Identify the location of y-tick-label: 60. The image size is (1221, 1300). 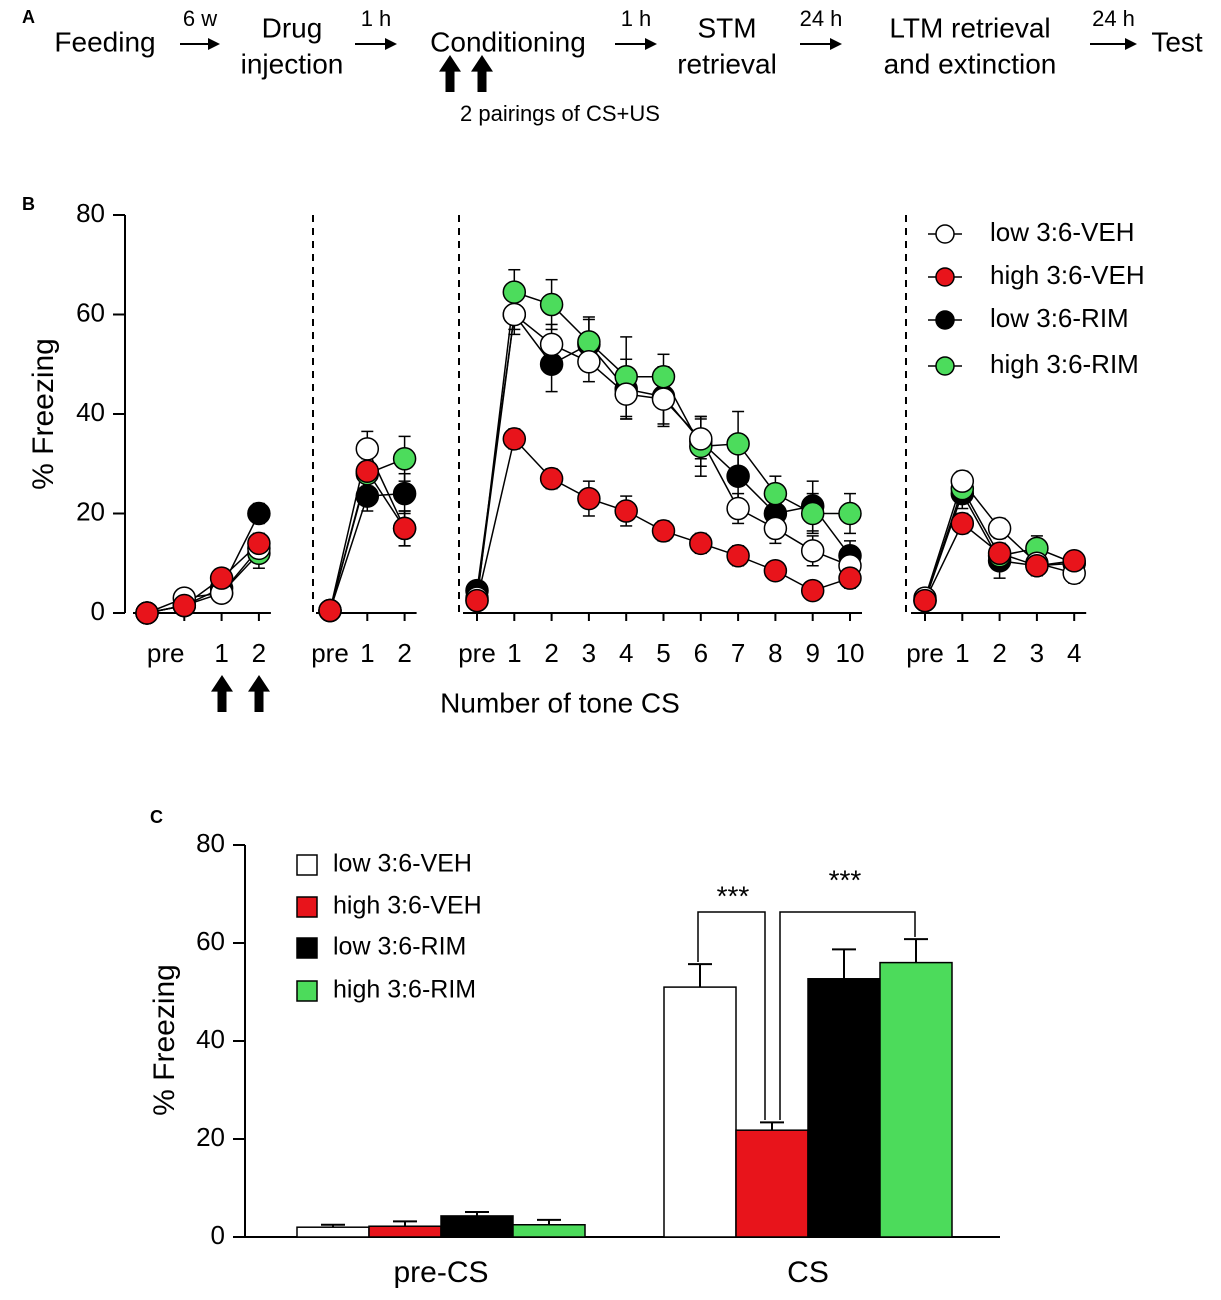
(90, 312).